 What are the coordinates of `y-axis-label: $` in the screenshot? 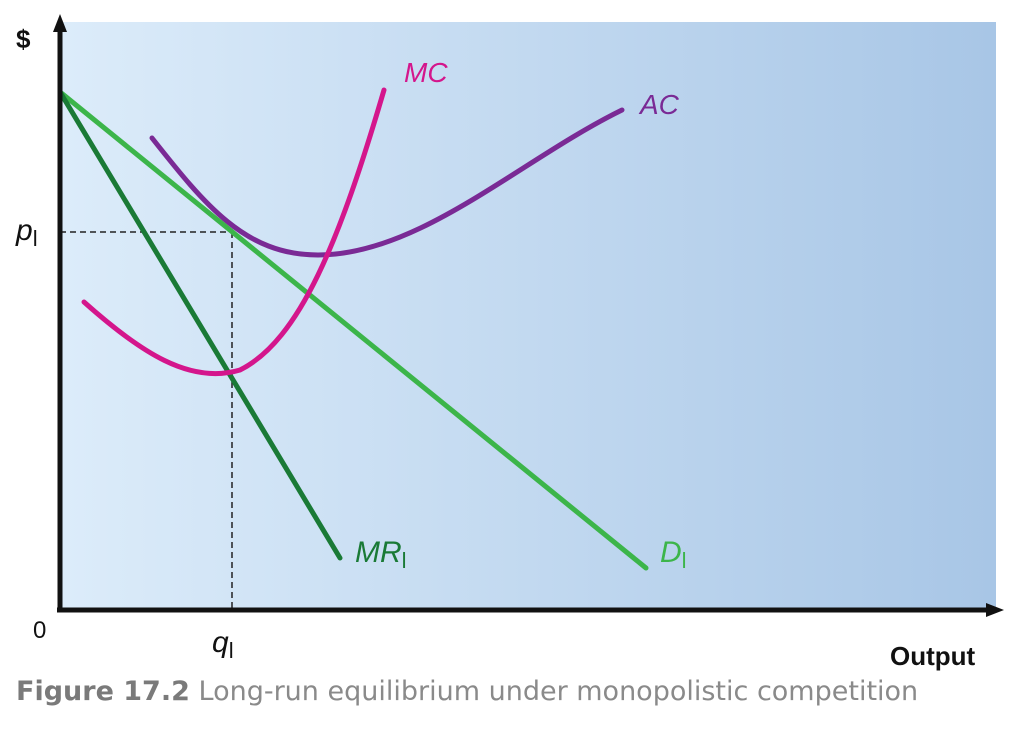 It's located at (23, 39).